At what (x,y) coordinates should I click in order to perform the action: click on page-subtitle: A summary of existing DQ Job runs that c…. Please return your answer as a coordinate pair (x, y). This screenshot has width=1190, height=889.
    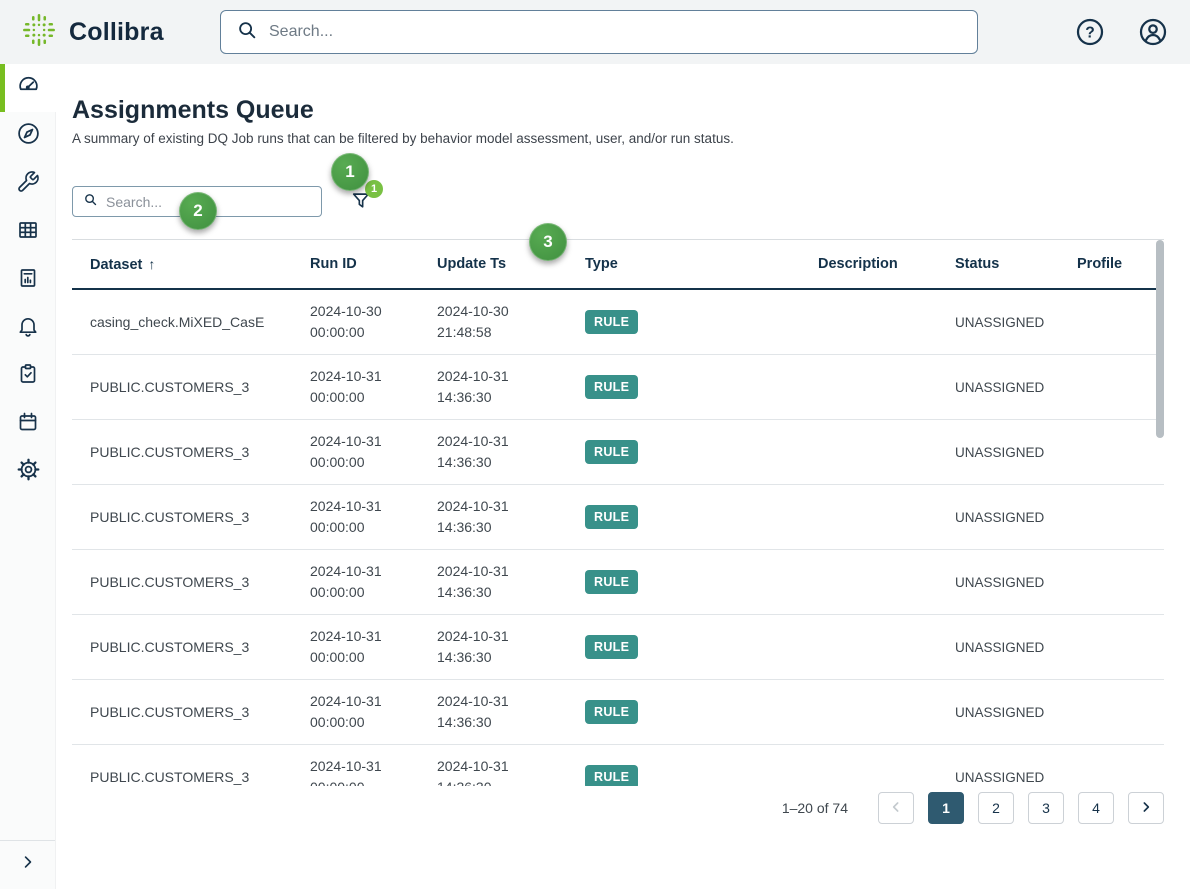
    Looking at the image, I should click on (403, 138).